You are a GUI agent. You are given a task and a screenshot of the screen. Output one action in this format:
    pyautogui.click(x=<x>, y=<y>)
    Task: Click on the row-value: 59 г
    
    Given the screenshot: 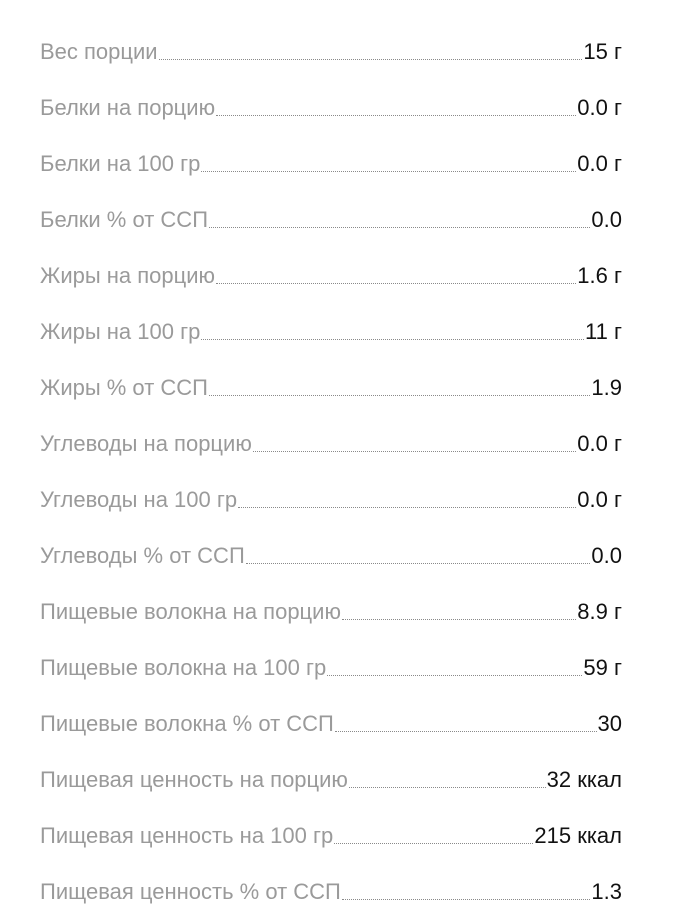 What is the action you would take?
    pyautogui.click(x=602, y=667)
    